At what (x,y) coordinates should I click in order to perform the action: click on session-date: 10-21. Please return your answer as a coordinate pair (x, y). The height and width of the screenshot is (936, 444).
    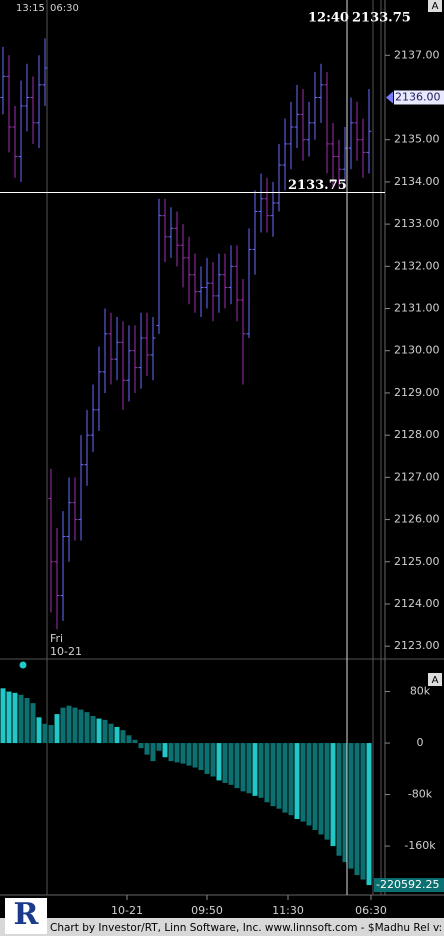
    Looking at the image, I should click on (66, 651).